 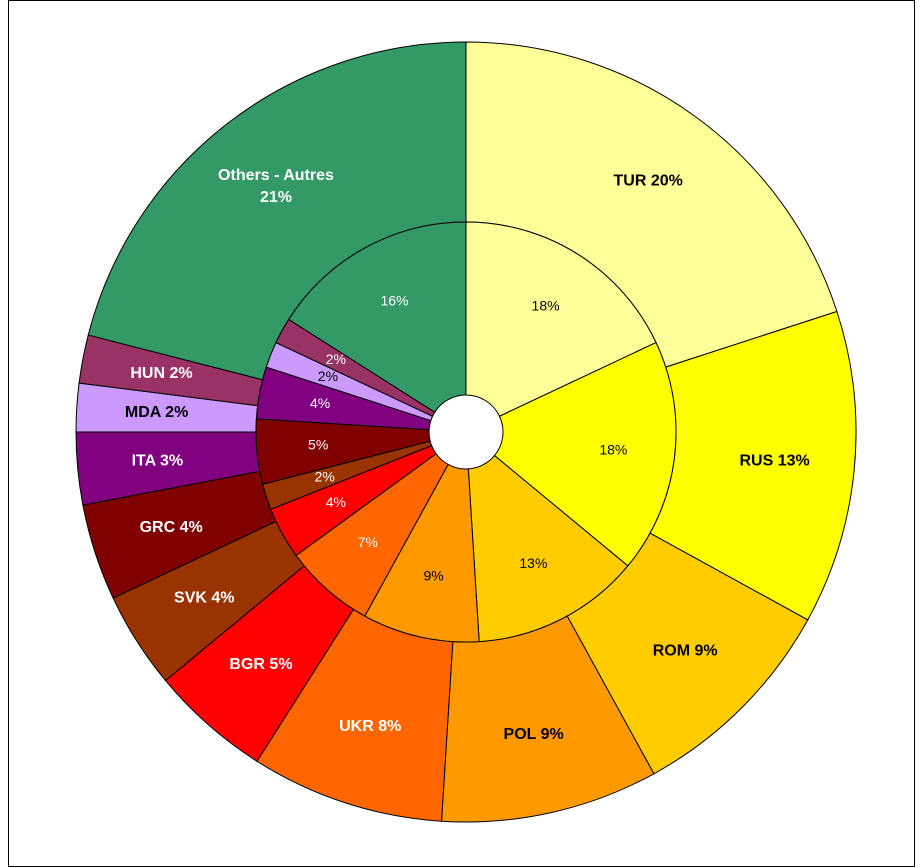 I want to click on inner-label: 5%, so click(x=318, y=445).